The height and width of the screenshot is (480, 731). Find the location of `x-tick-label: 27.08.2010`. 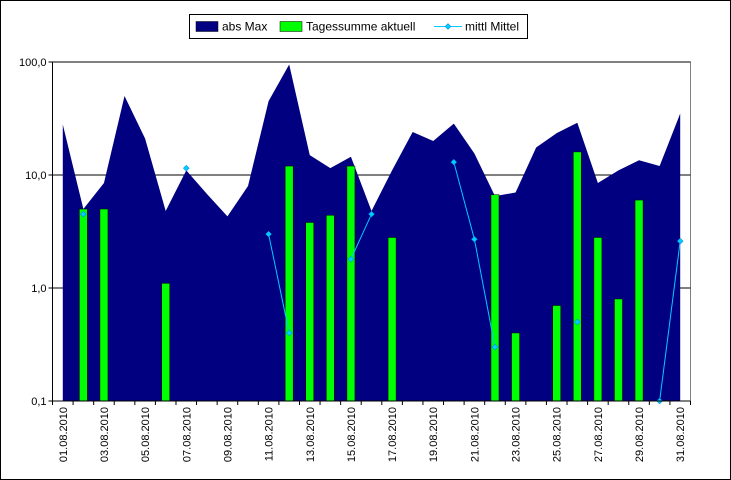

x-tick-label: 27.08.2010 is located at coordinates (599, 434).